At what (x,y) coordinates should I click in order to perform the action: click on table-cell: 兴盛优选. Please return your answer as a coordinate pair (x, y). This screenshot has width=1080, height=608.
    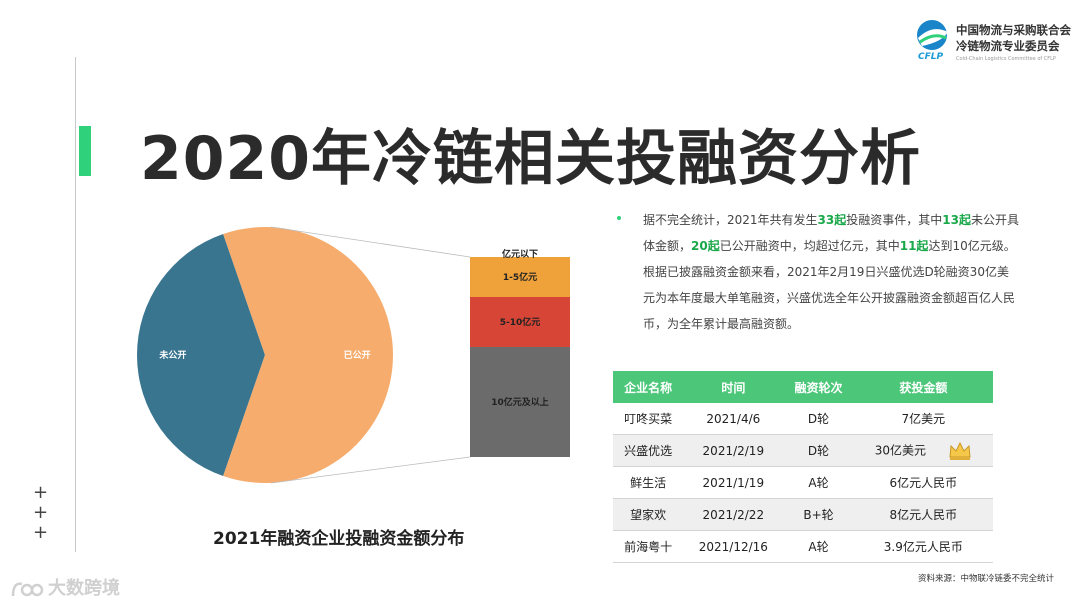
    Looking at the image, I should click on (648, 450).